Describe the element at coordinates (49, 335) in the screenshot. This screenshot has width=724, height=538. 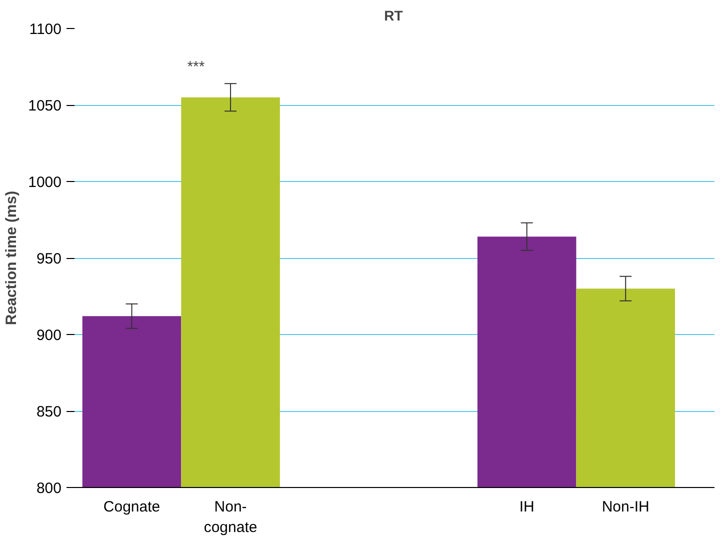
I see `y-tick-label: 900` at that location.